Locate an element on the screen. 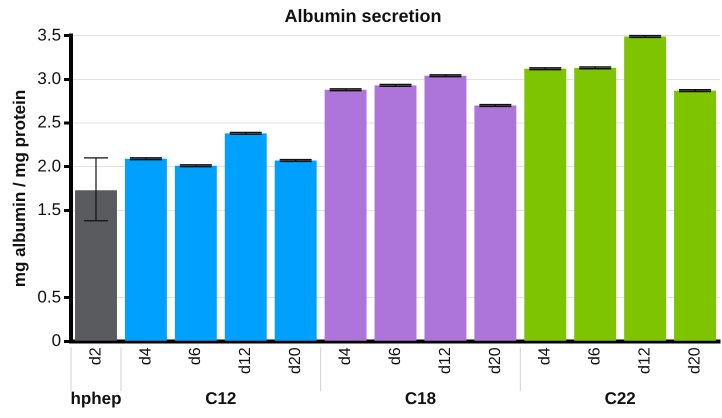 This screenshot has height=418, width=722. y-tick-label: 2.5 is located at coordinates (49, 122).